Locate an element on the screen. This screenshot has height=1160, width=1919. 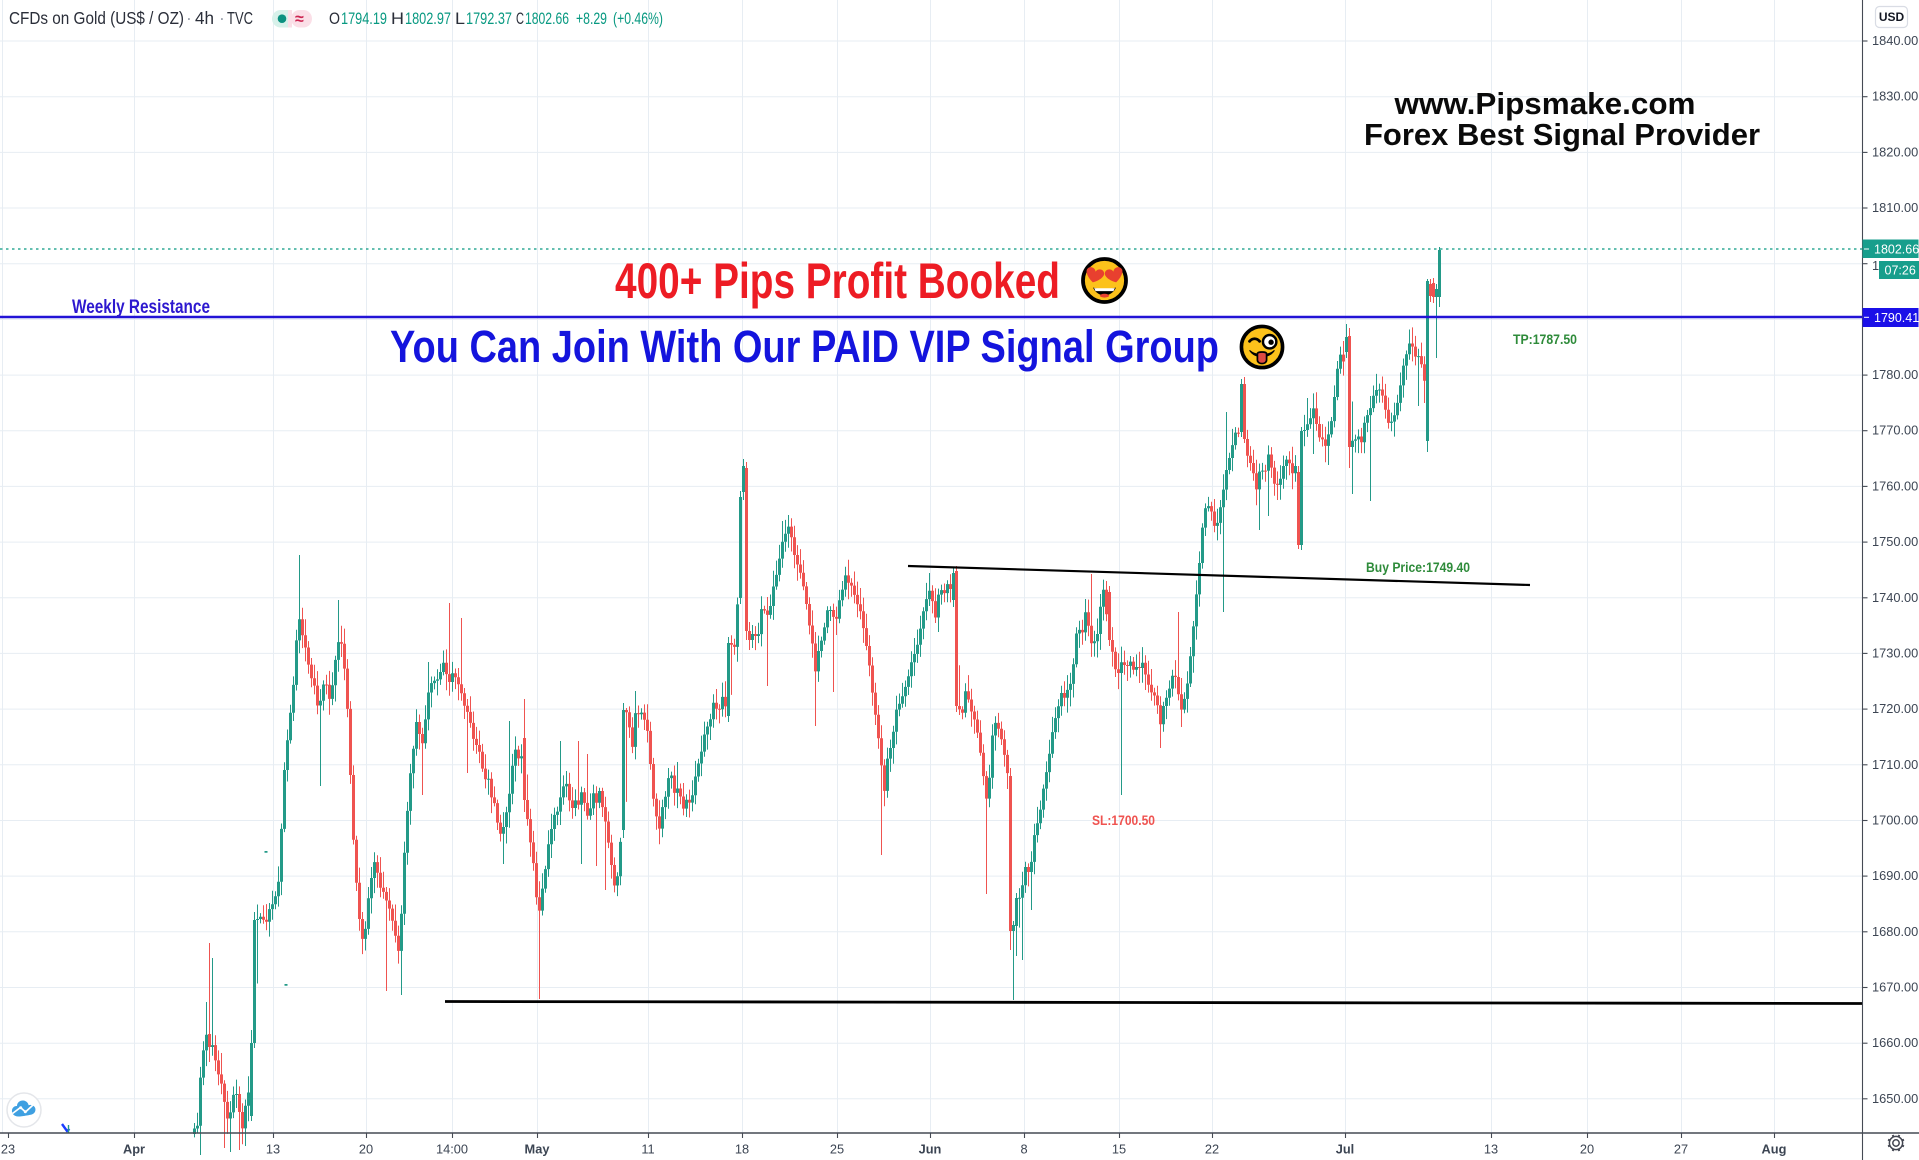
svg-text: (+0.46%) is located at coordinates (638, 19).